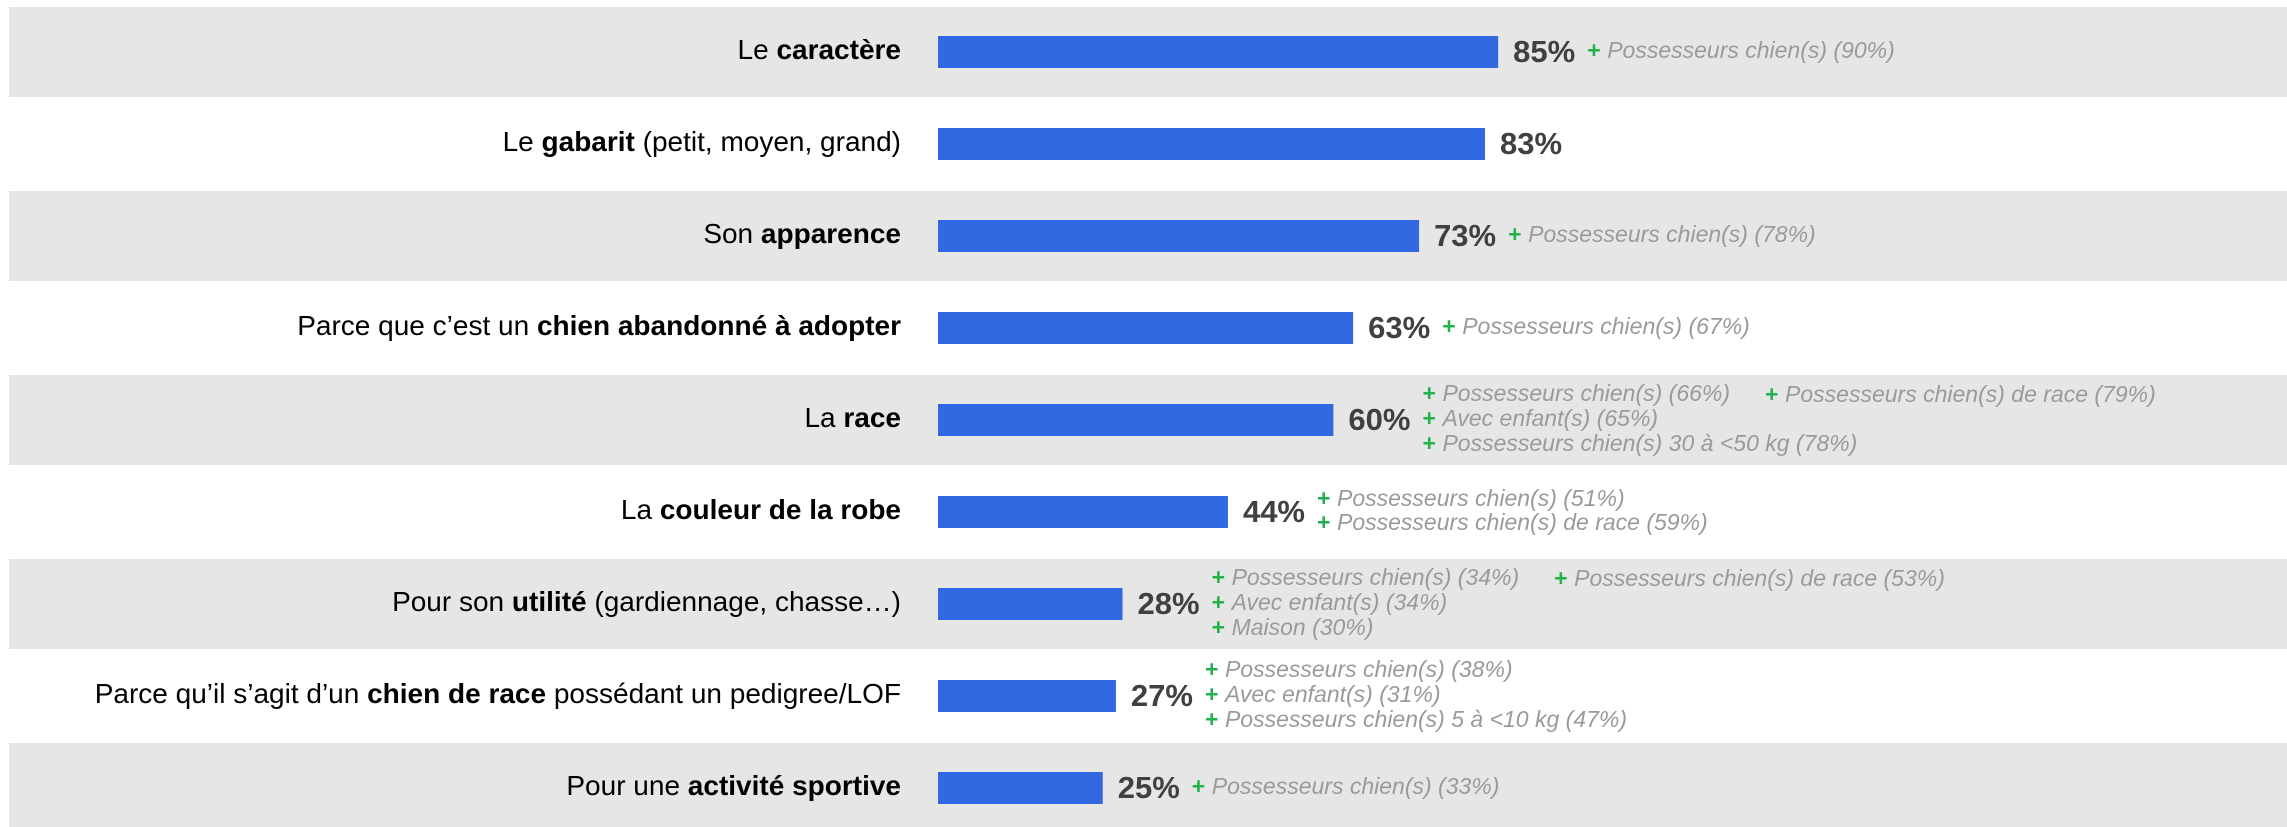  I want to click on value-label: 28%, so click(1169, 603).